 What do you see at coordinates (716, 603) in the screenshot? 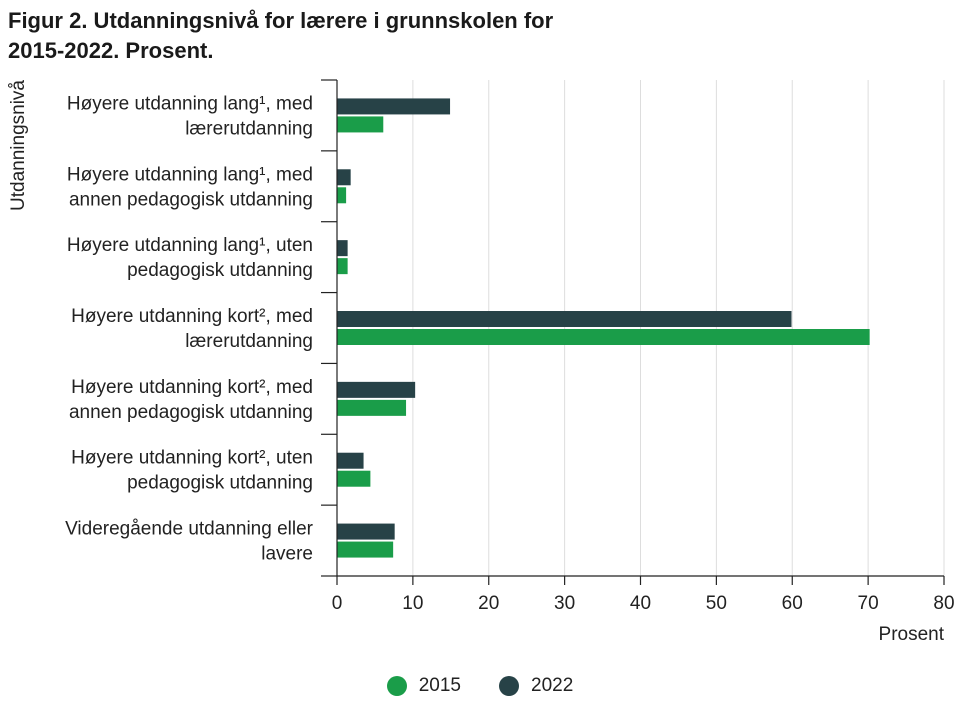
I see `x-tick-label-50: 50` at bounding box center [716, 603].